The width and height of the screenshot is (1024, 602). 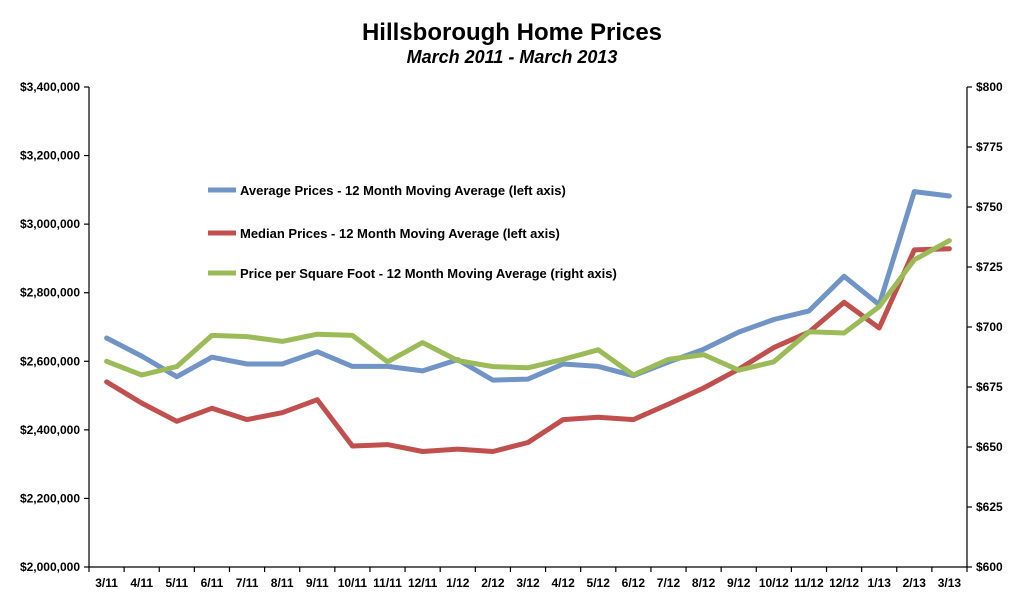 I want to click on x-tick-label: 8/12, so click(x=704, y=583).